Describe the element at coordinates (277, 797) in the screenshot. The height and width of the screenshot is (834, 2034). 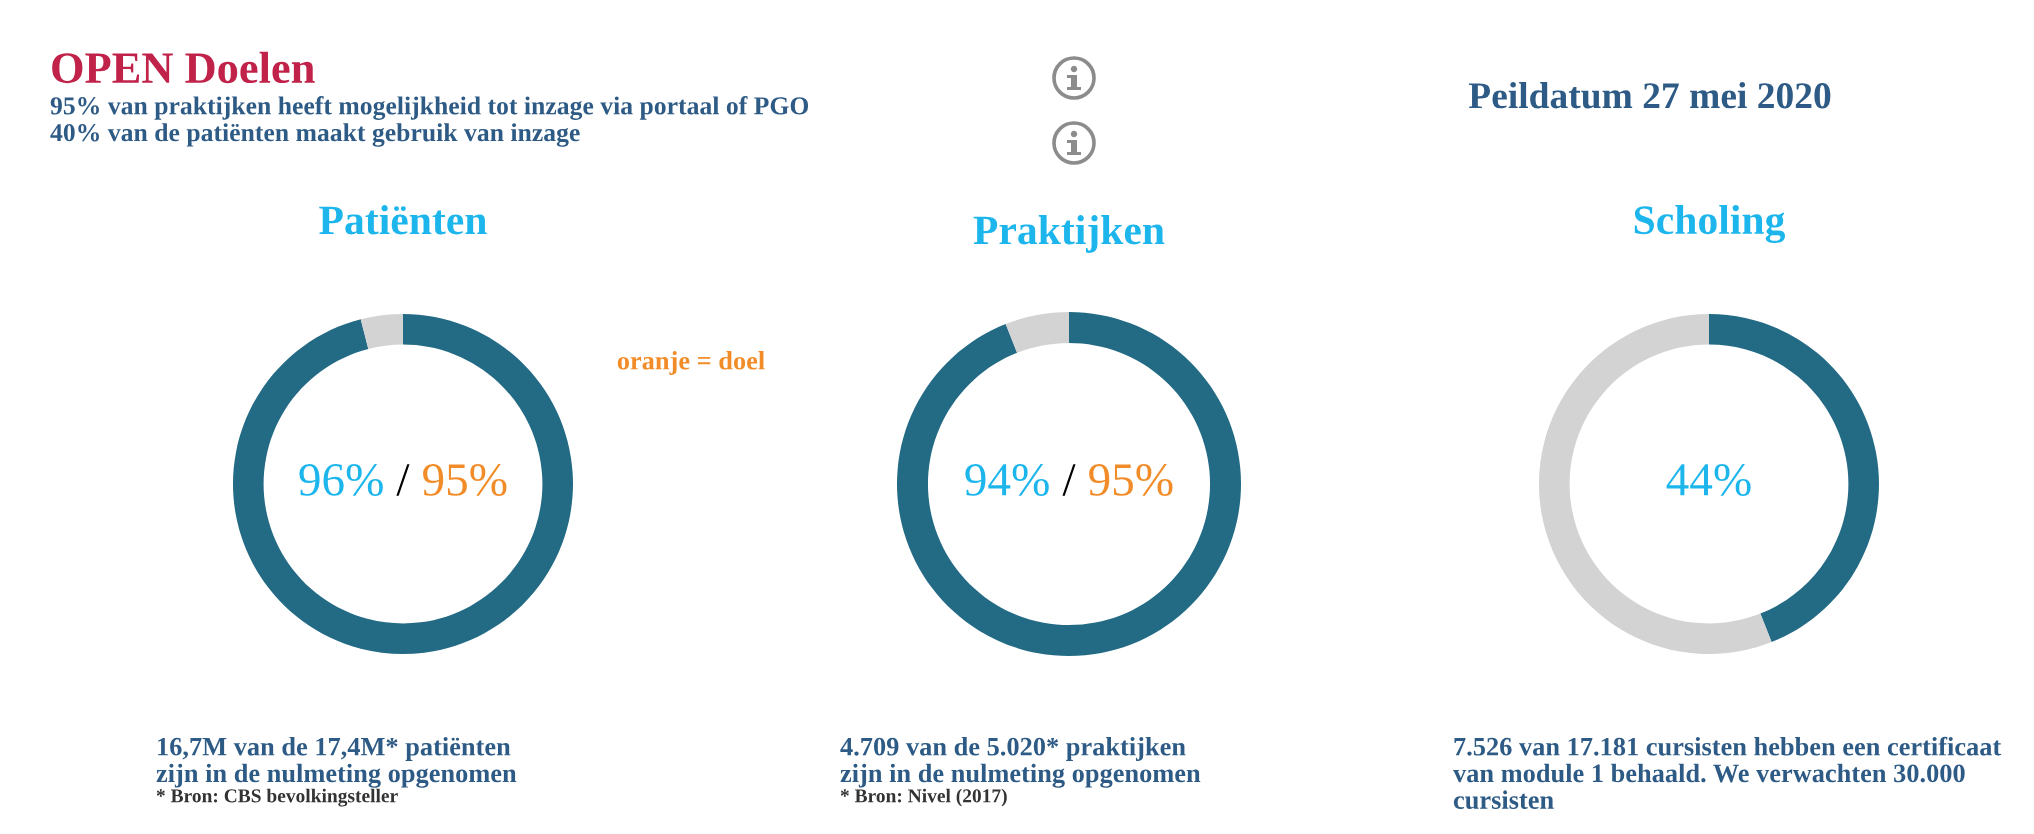
I see `text: * Bron: CBS bevolkingsteller` at that location.